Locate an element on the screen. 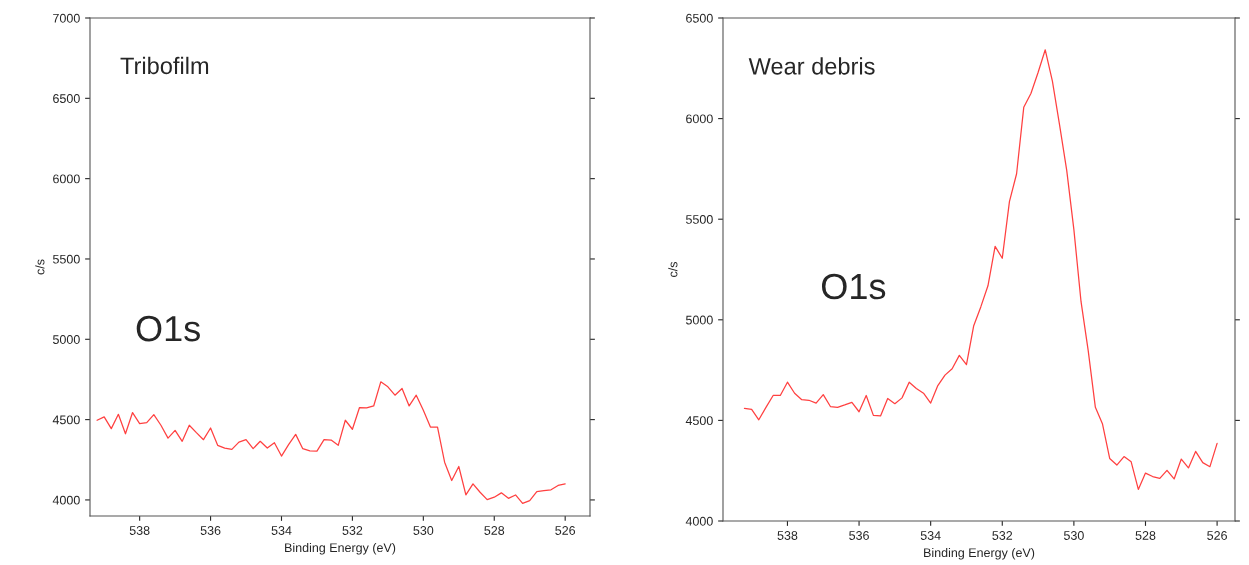 This screenshot has width=1249, height=565. annotation: Wear debris is located at coordinates (811, 66).